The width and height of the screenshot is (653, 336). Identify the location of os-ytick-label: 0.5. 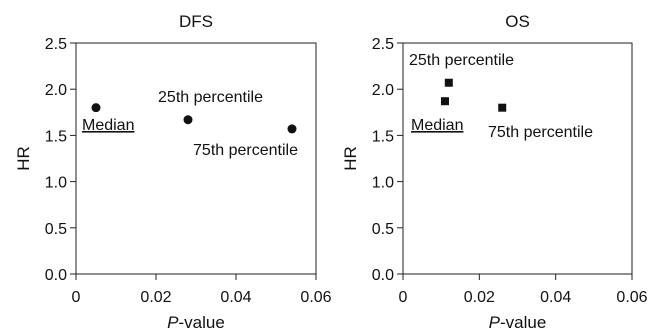
(383, 229).